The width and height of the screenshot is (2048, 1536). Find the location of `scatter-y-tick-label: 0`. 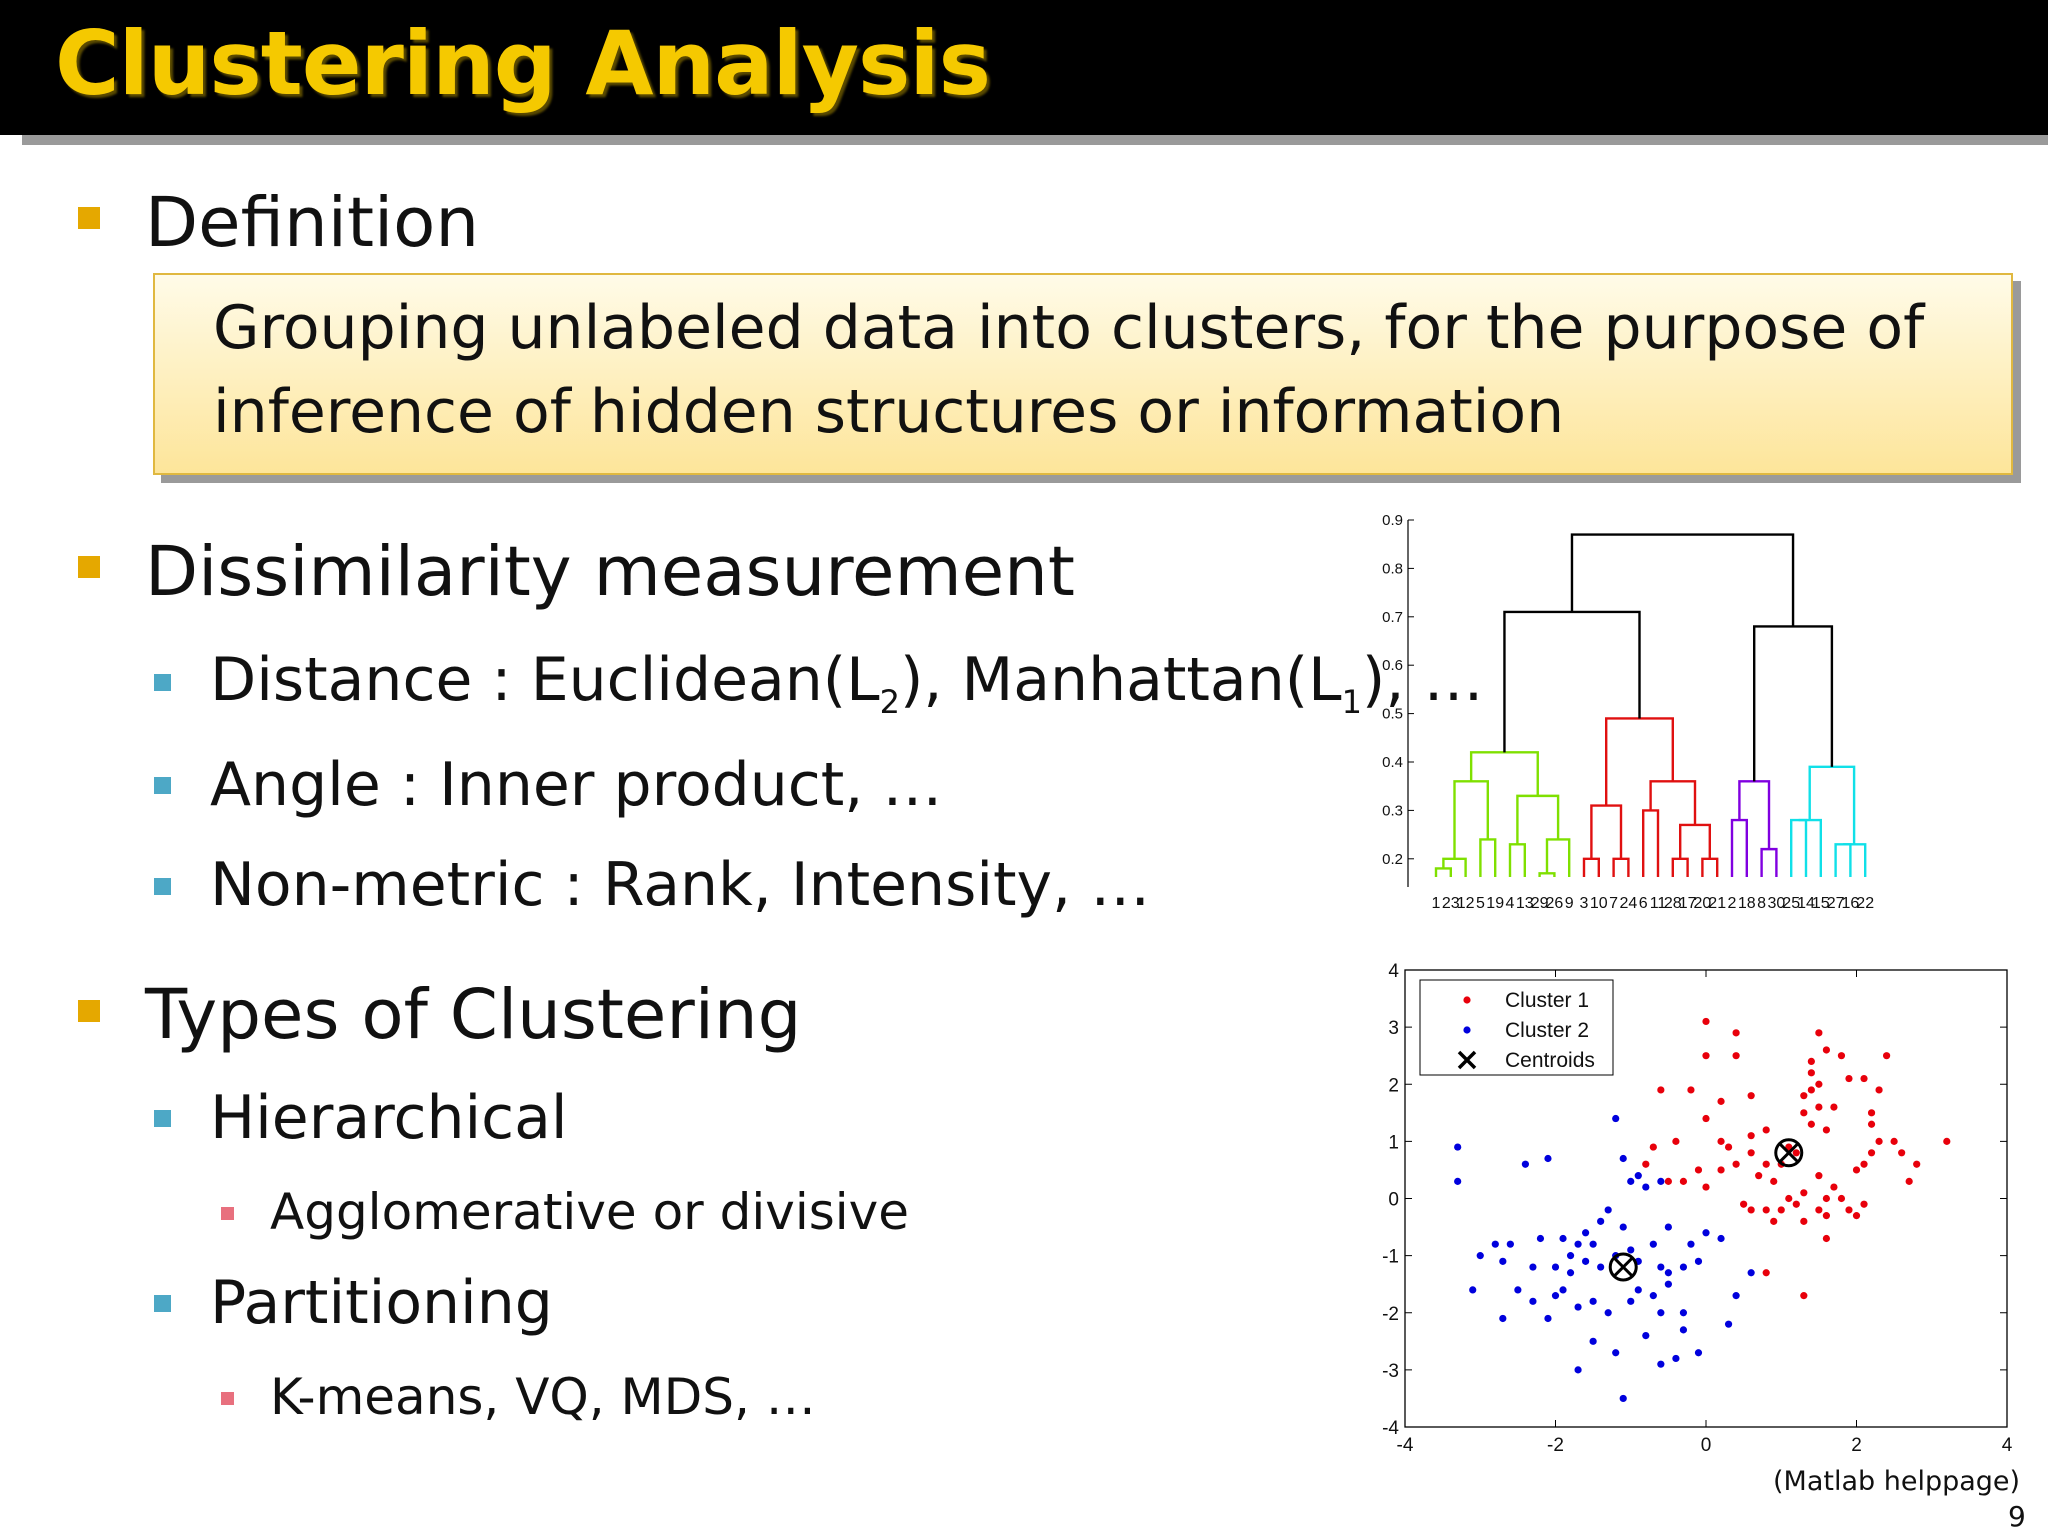

scatter-y-tick-label: 0 is located at coordinates (1393, 1200).